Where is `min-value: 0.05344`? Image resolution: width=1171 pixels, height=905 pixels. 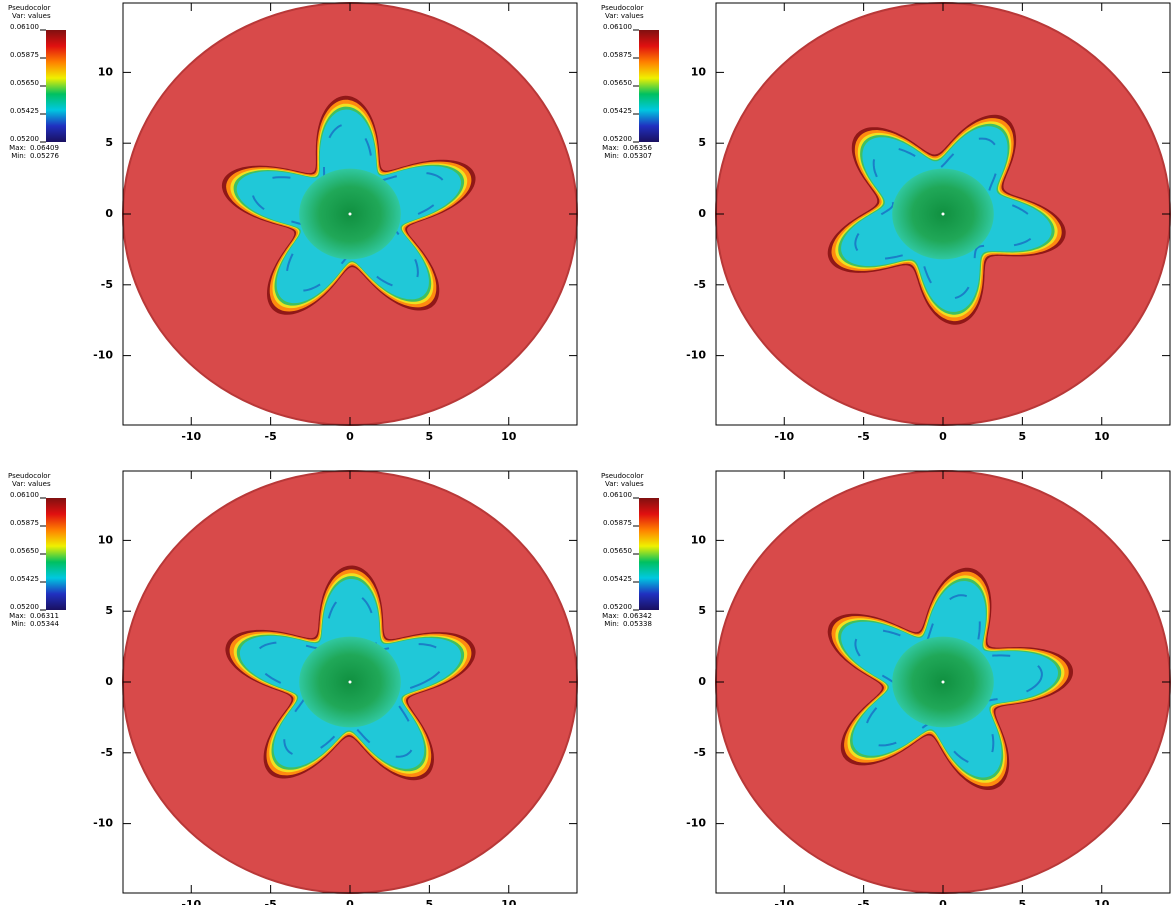
min-value: 0.05344 is located at coordinates (44, 624).